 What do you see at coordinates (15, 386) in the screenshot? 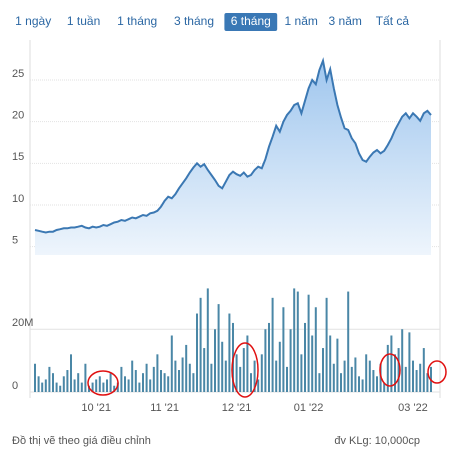
I see `y-tick-label: 0` at bounding box center [15, 386].